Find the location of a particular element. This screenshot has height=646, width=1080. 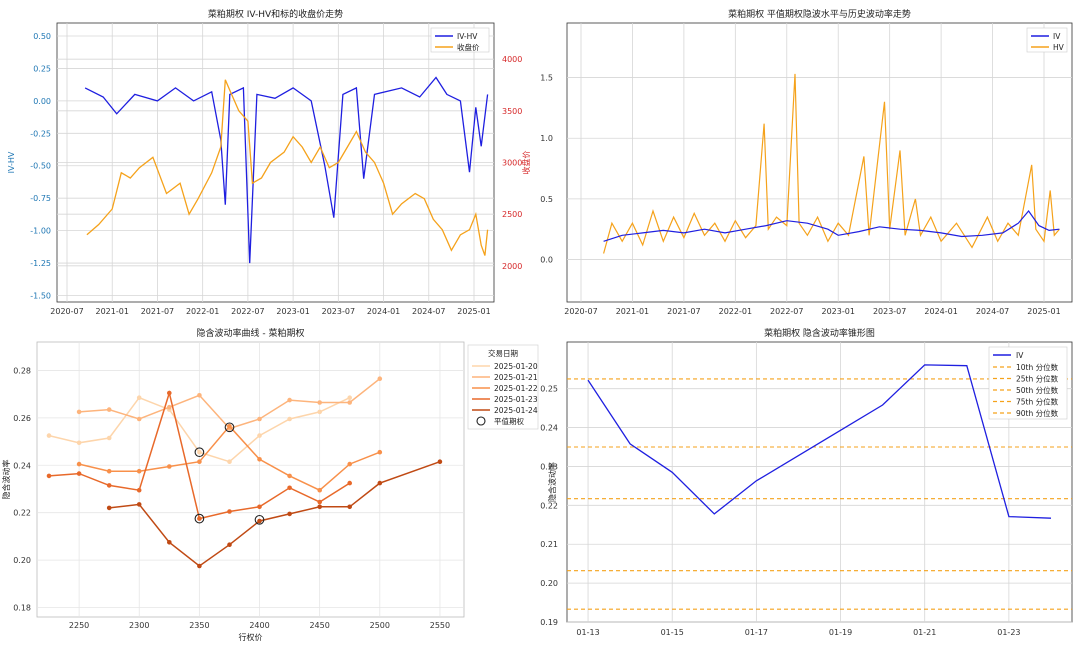

y-tick-label: 0.22 is located at coordinates (549, 505).